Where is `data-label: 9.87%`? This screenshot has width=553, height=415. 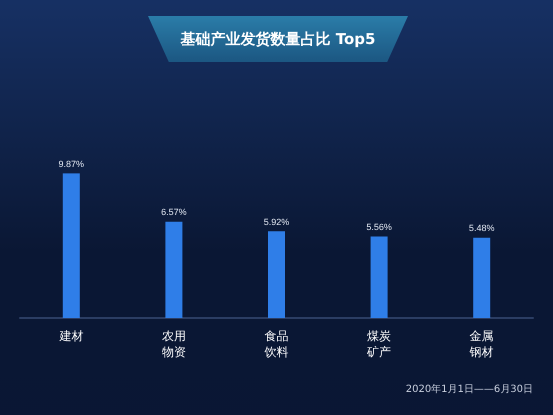
data-label: 9.87% is located at coordinates (71, 163).